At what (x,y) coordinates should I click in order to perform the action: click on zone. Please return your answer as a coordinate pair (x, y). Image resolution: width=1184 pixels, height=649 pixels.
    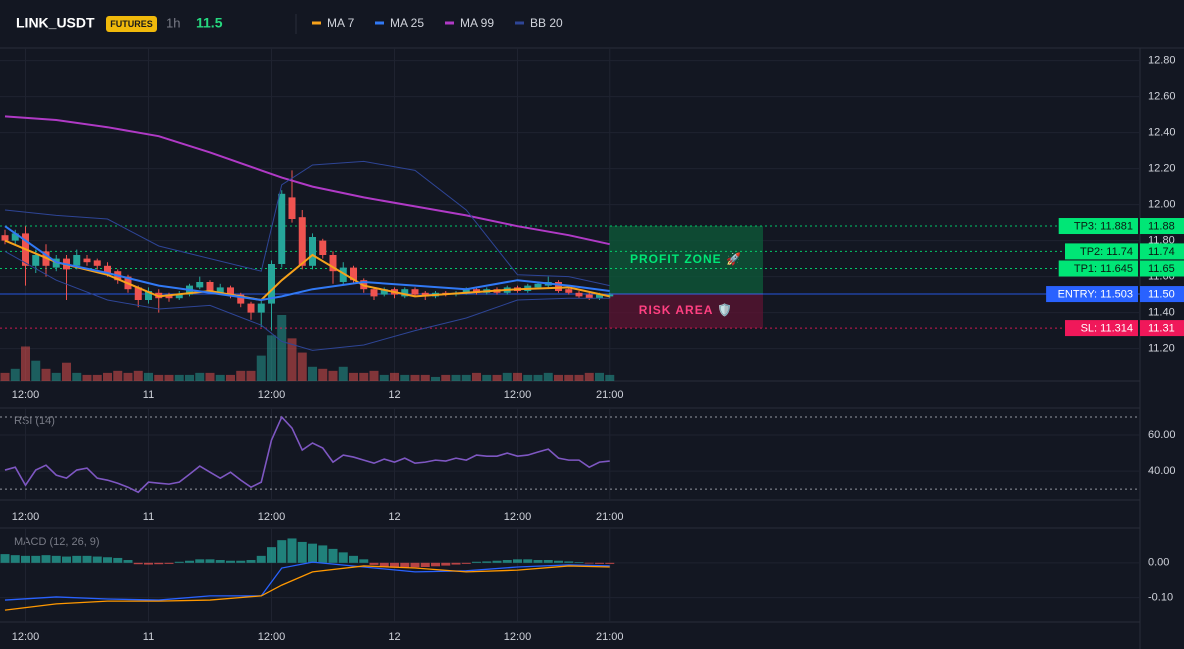
    Looking at the image, I should click on (686, 260).